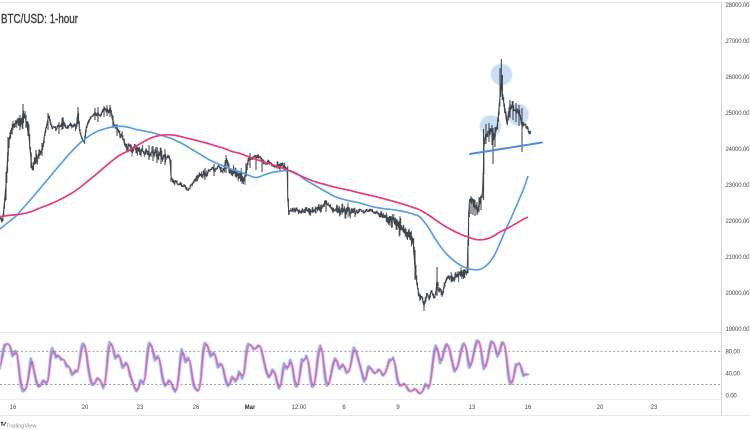 The height and width of the screenshot is (430, 750). What do you see at coordinates (250, 408) in the screenshot?
I see `svg-text: Mar` at bounding box center [250, 408].